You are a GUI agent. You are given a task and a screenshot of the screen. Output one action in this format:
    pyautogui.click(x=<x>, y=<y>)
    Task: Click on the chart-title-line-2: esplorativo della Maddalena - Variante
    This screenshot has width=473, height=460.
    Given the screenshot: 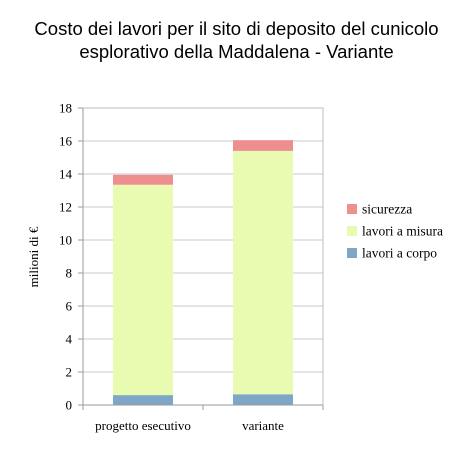 What is the action you would take?
    pyautogui.click(x=236, y=51)
    